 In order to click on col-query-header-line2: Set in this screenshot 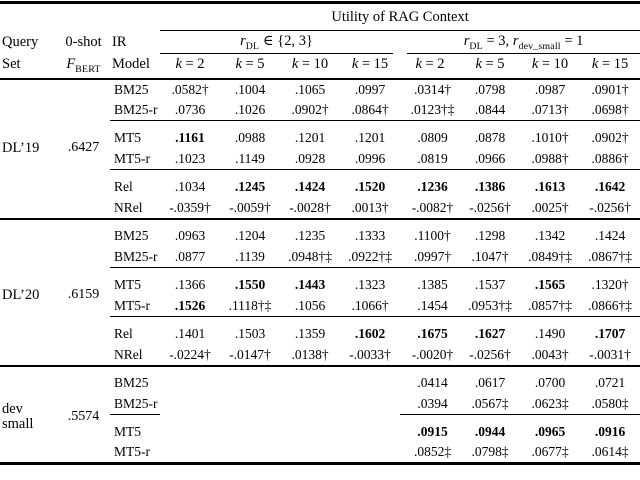, I will do `click(28, 67)`.